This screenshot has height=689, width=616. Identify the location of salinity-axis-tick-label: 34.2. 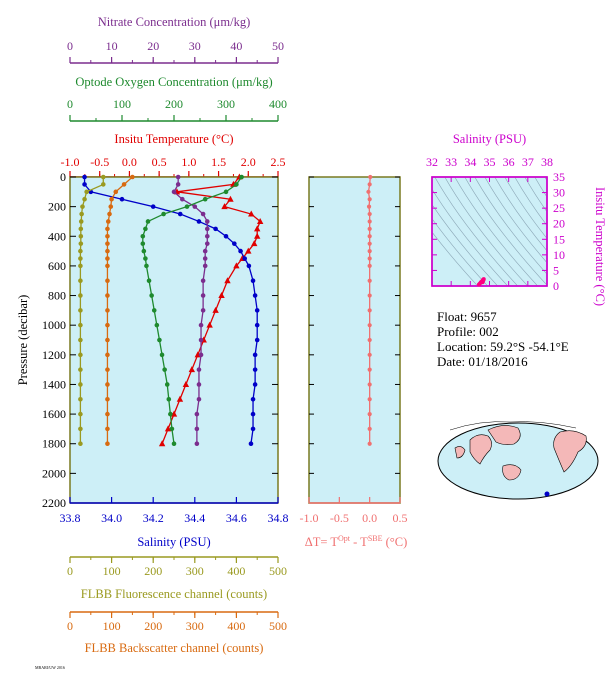
(153, 518).